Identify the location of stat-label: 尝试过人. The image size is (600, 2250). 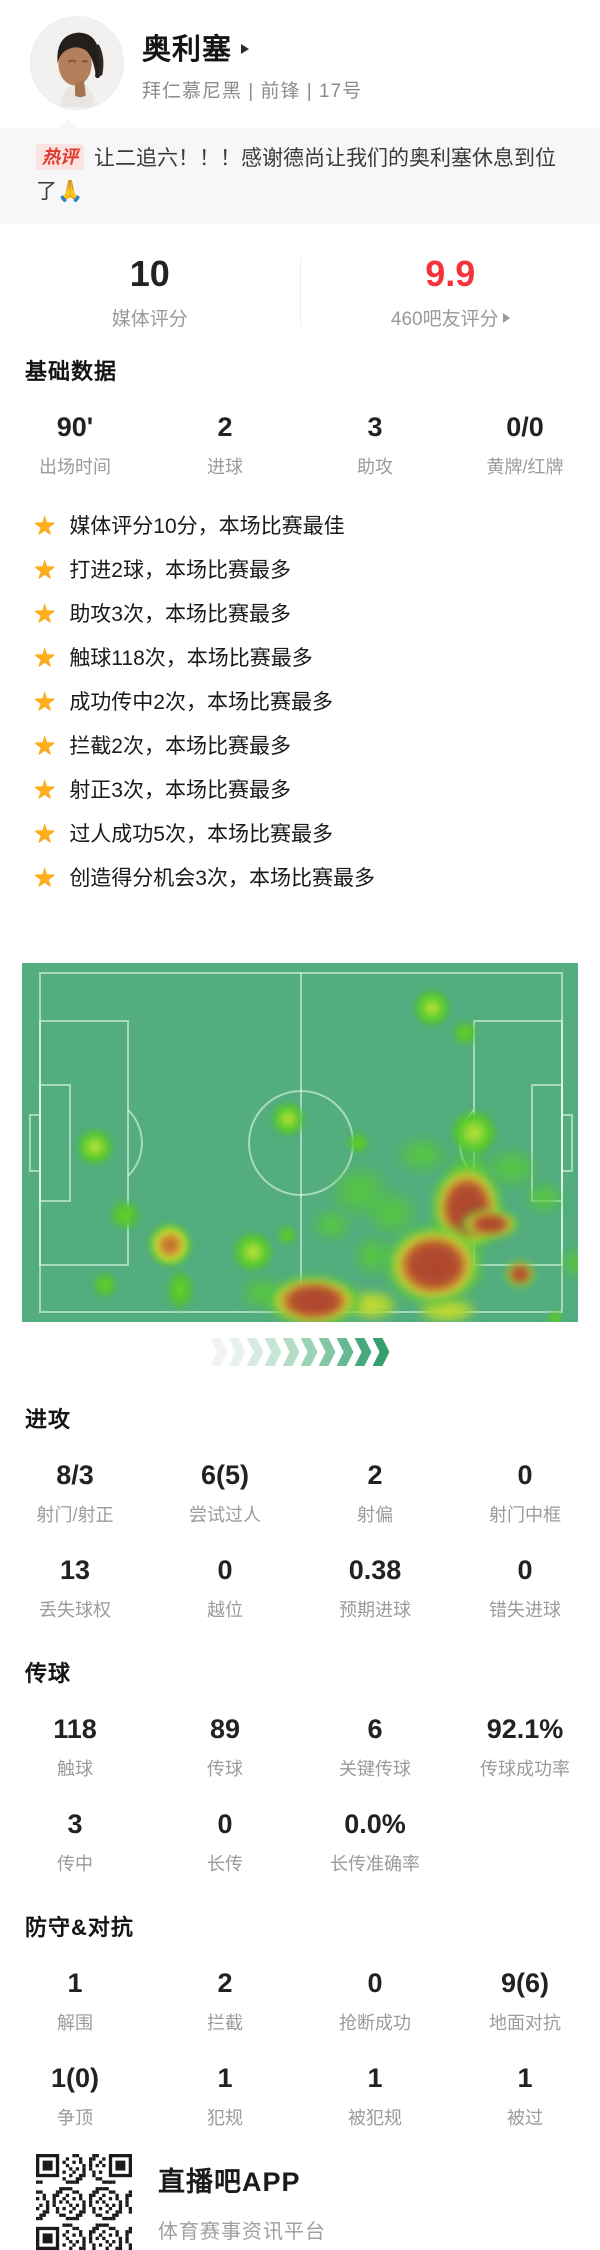
(225, 1514).